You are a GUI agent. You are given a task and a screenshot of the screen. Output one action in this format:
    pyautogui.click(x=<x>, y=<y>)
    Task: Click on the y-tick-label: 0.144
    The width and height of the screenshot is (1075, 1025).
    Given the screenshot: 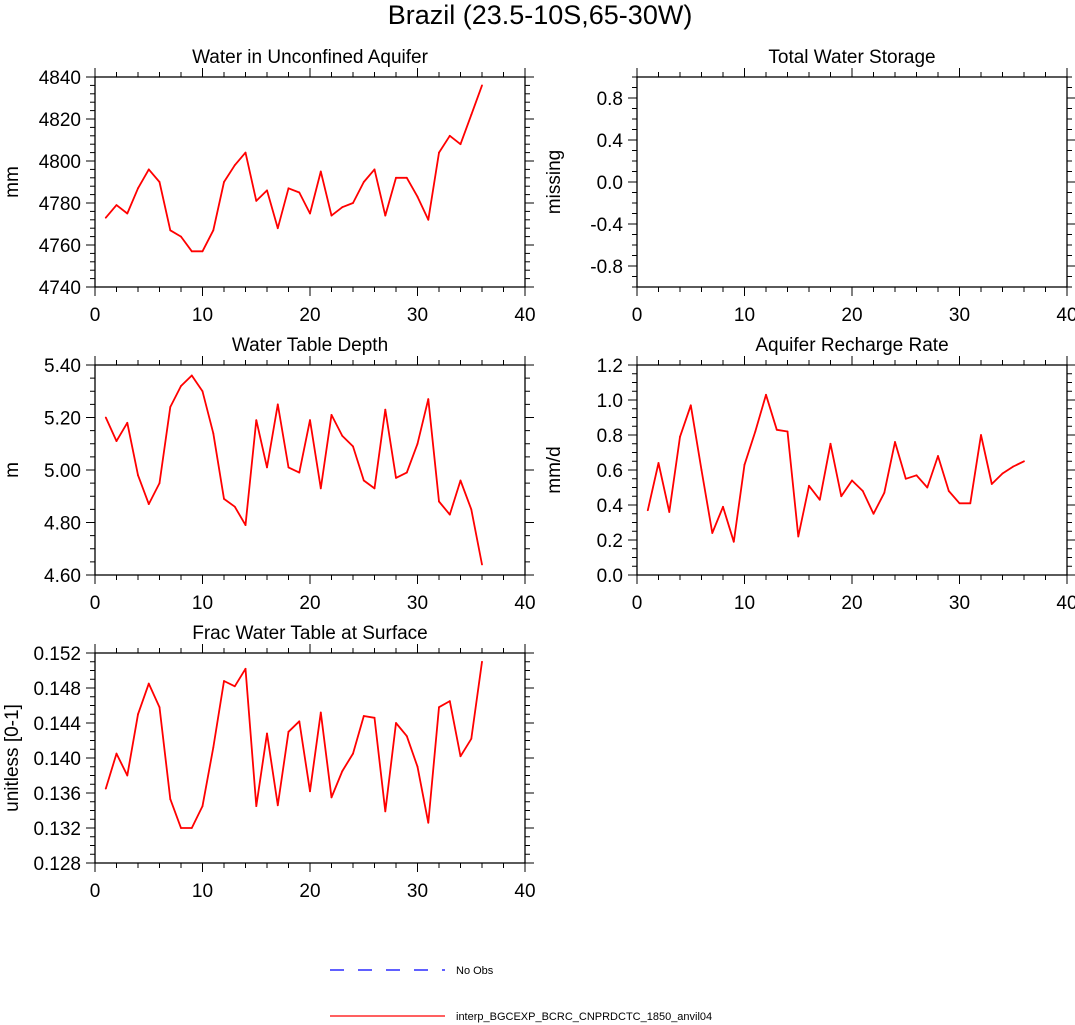 What is the action you would take?
    pyautogui.click(x=57, y=724)
    